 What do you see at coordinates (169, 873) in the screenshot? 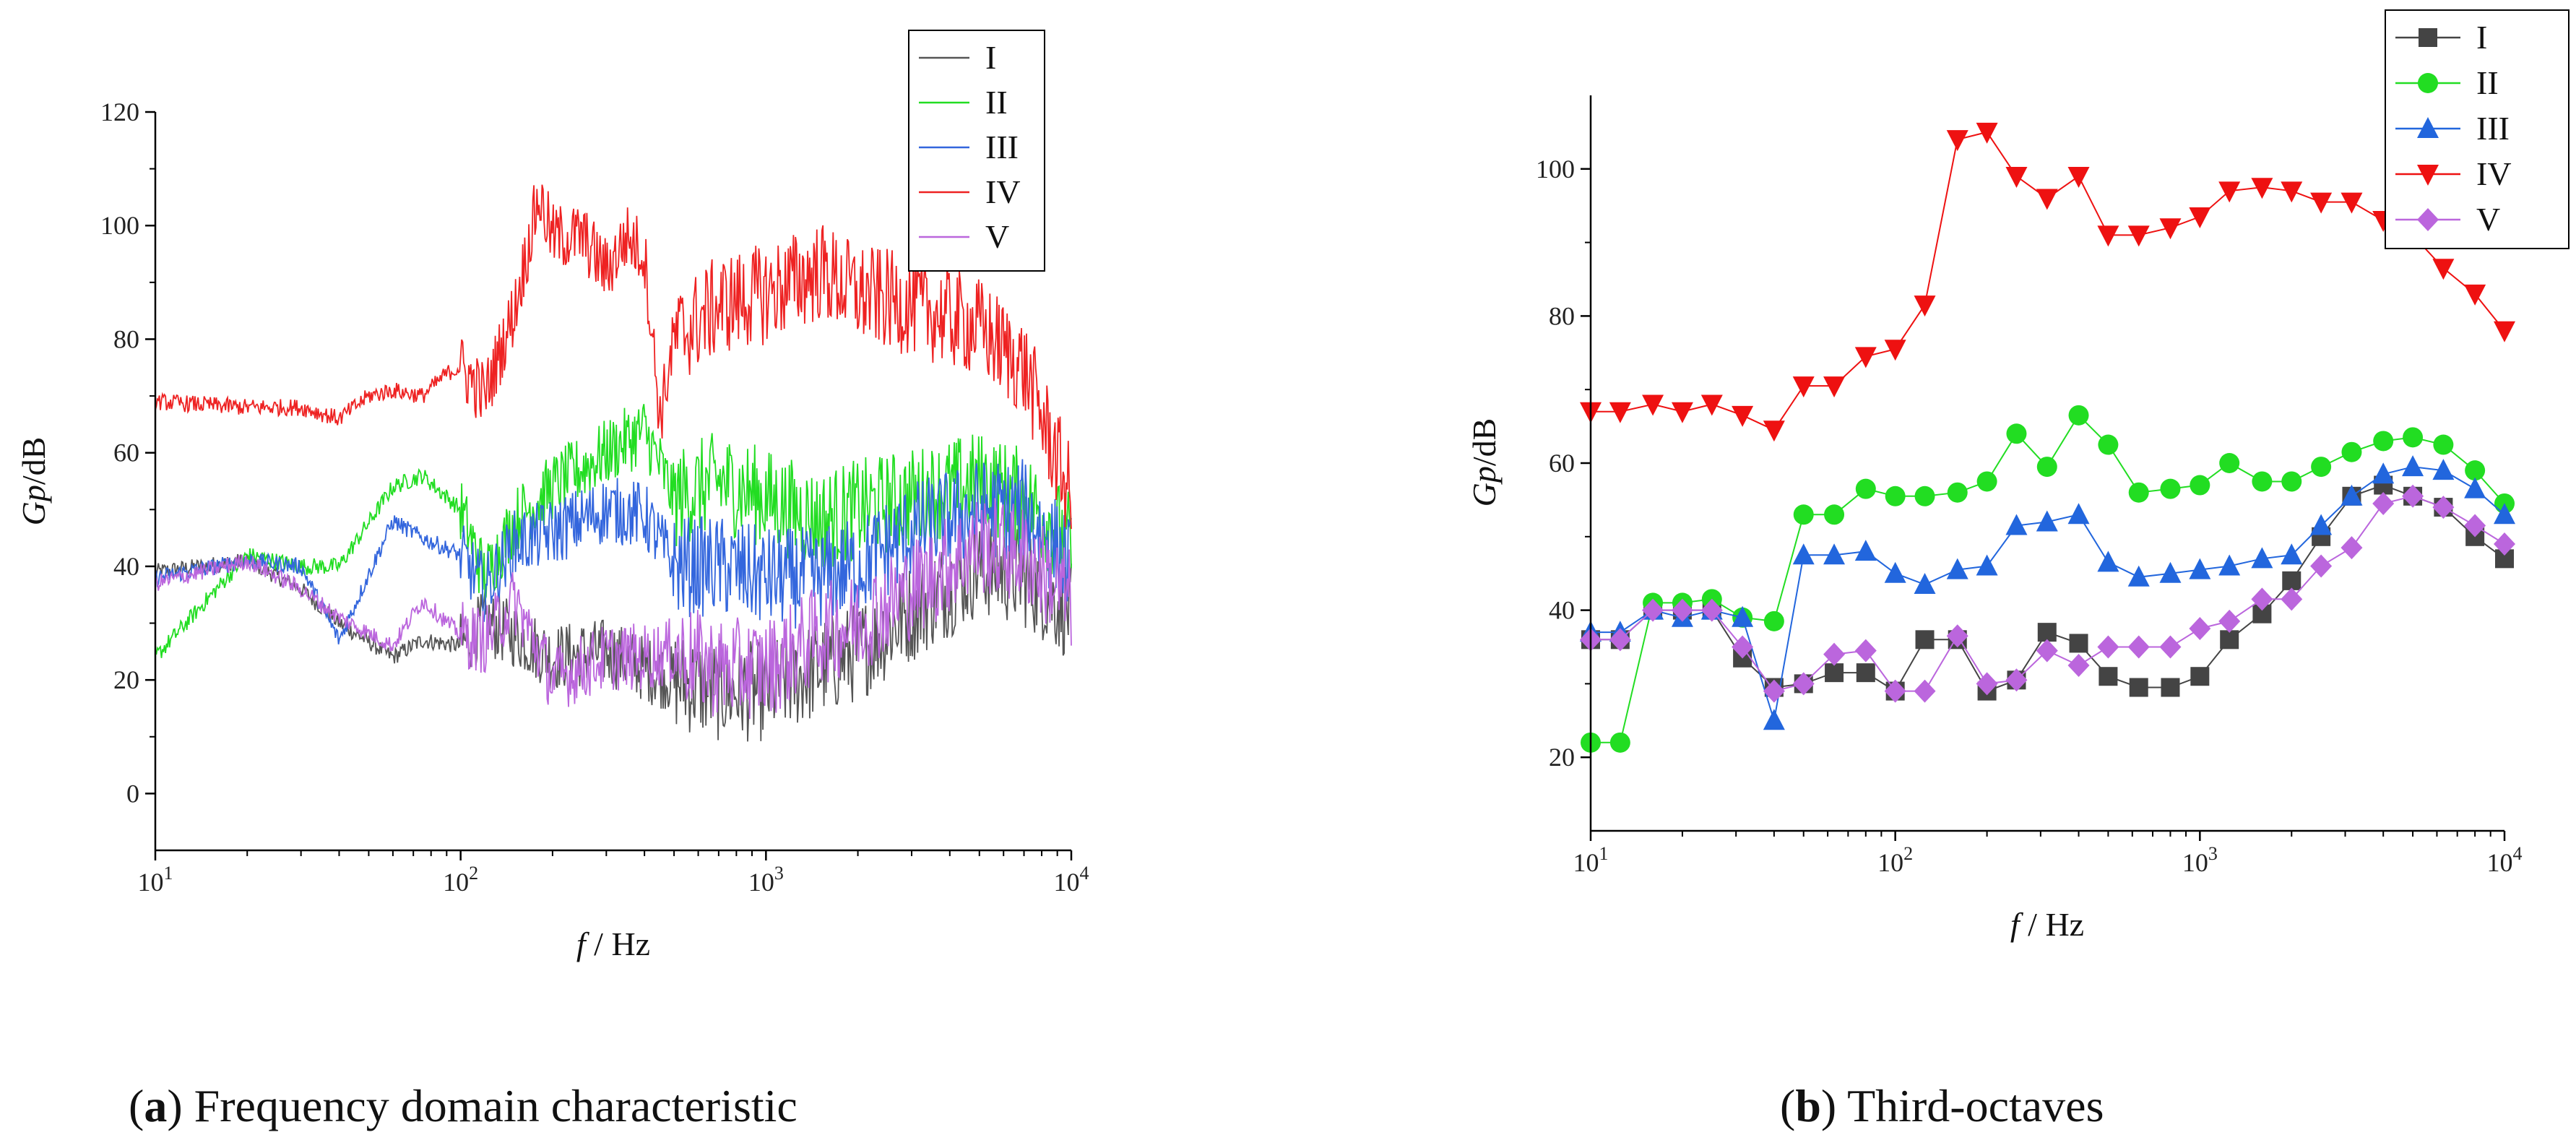
I see `panel-a-xtick-exp-0: 1` at bounding box center [169, 873].